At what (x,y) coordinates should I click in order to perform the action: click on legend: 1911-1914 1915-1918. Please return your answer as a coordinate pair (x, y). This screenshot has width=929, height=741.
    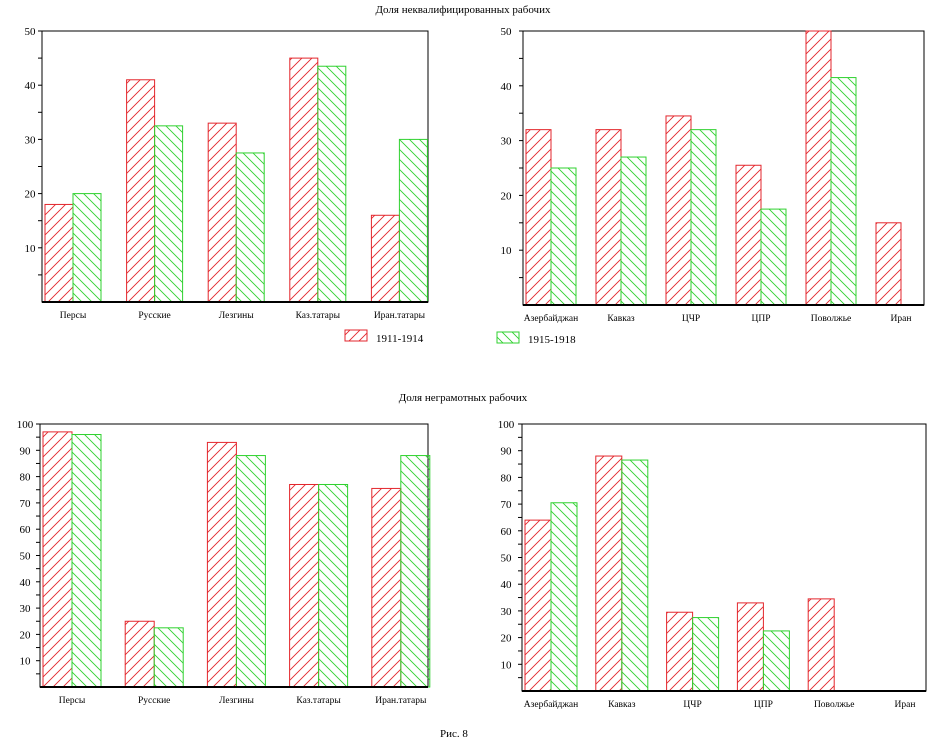
    Looking at the image, I should click on (460, 337).